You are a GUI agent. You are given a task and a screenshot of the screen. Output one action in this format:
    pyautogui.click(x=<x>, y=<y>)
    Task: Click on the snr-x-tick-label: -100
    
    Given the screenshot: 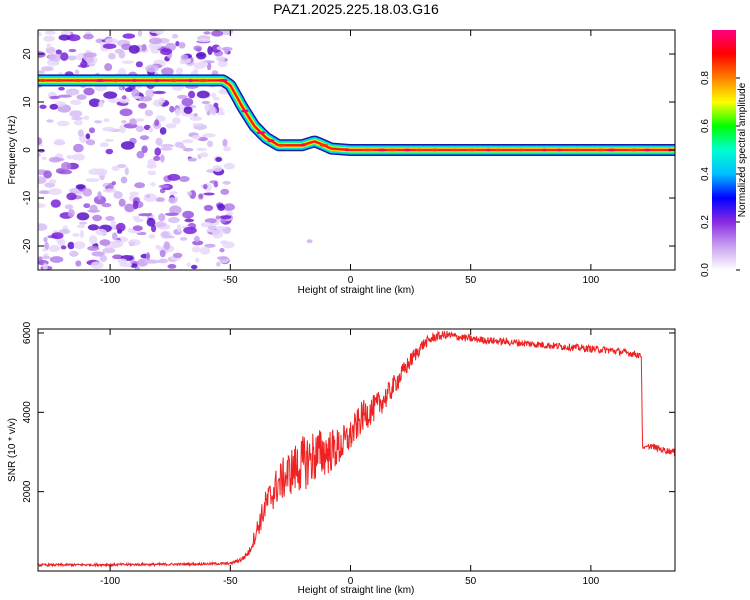 What is the action you would take?
    pyautogui.click(x=110, y=581)
    